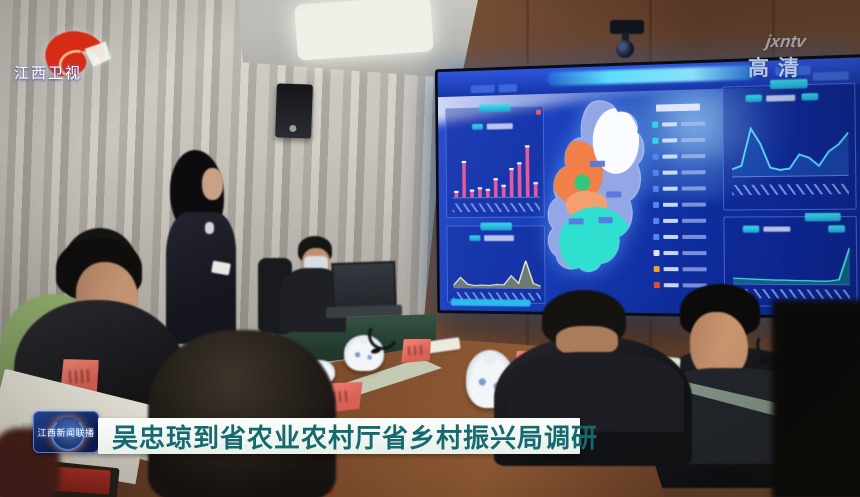 The width and height of the screenshot is (860, 497). I want to click on camera-lens, so click(625, 49).